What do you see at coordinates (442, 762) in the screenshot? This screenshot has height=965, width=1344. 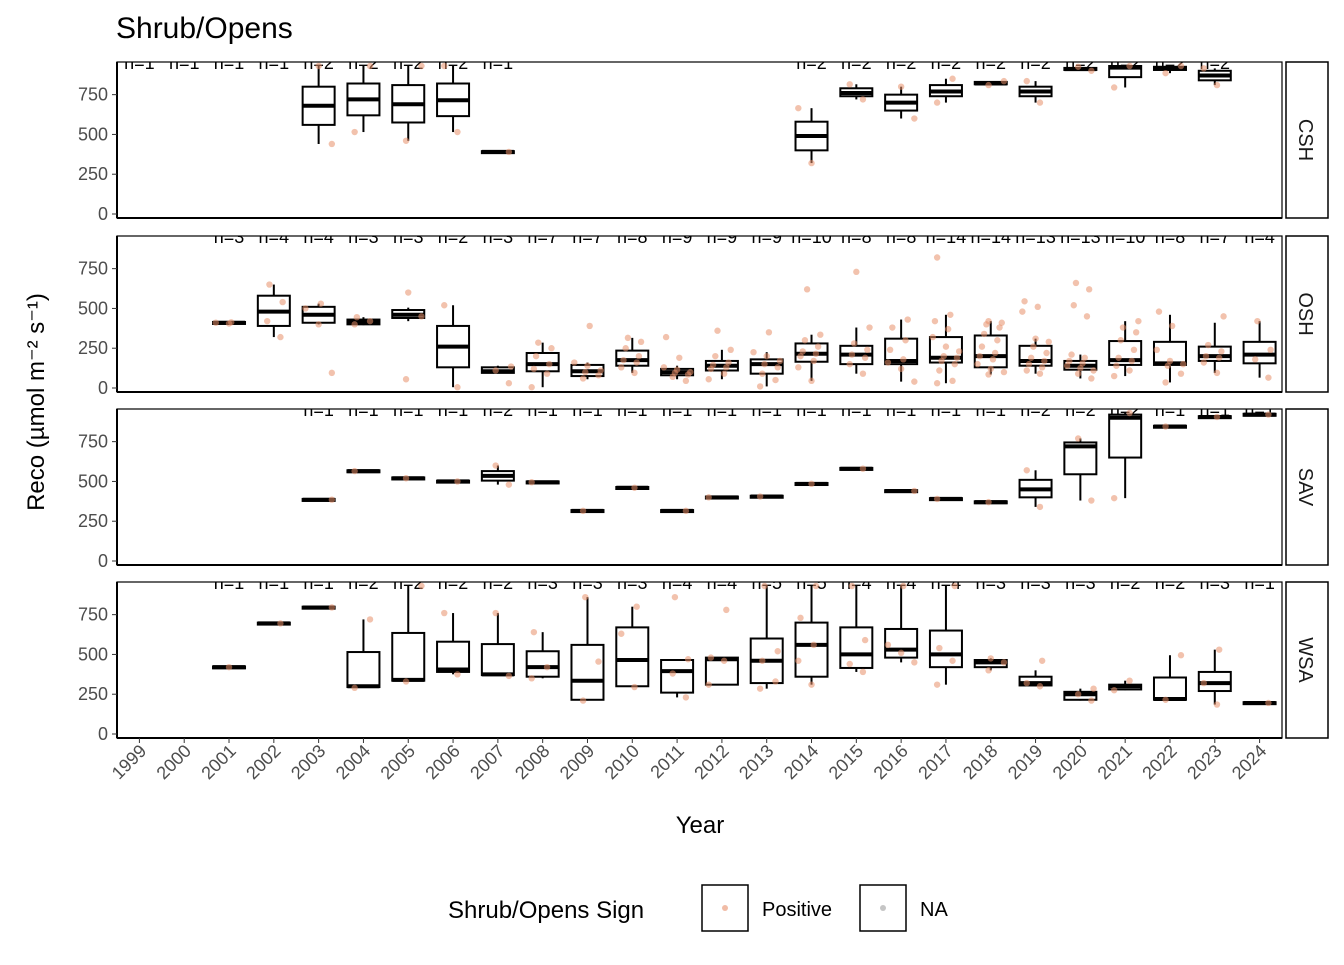 I see `x-tick-label: 2006` at bounding box center [442, 762].